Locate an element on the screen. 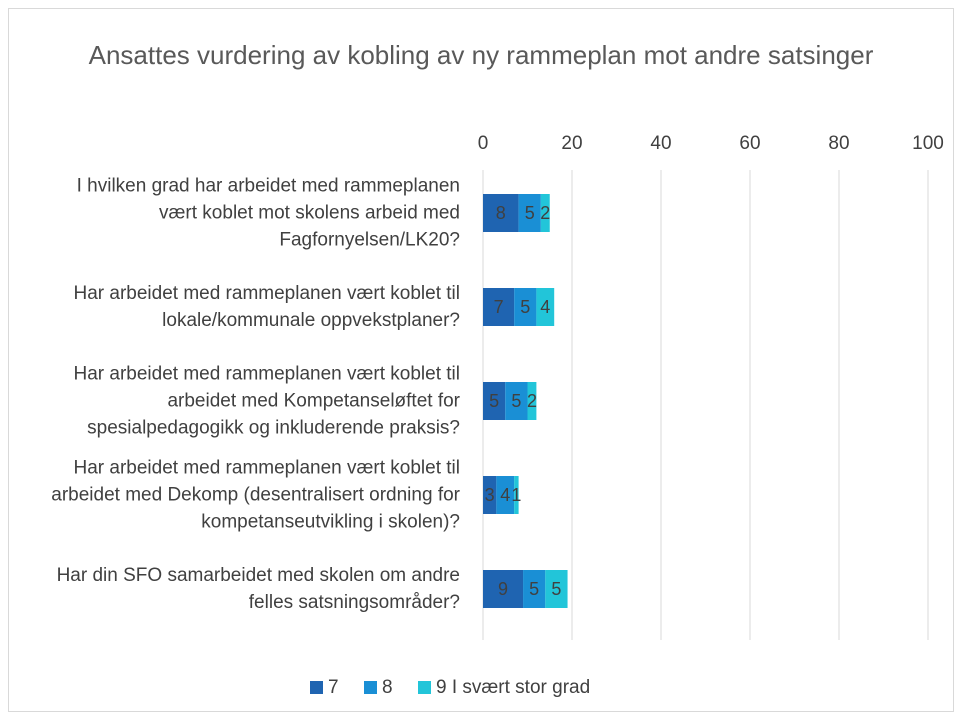 This screenshot has width=962, height=720. data-label: 9 is located at coordinates (503, 589).